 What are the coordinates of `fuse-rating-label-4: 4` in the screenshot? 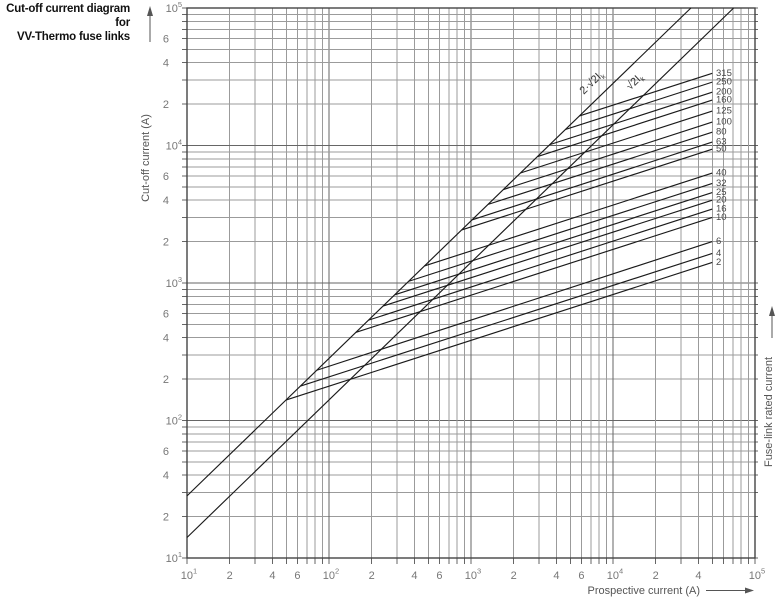 It's located at (718, 253).